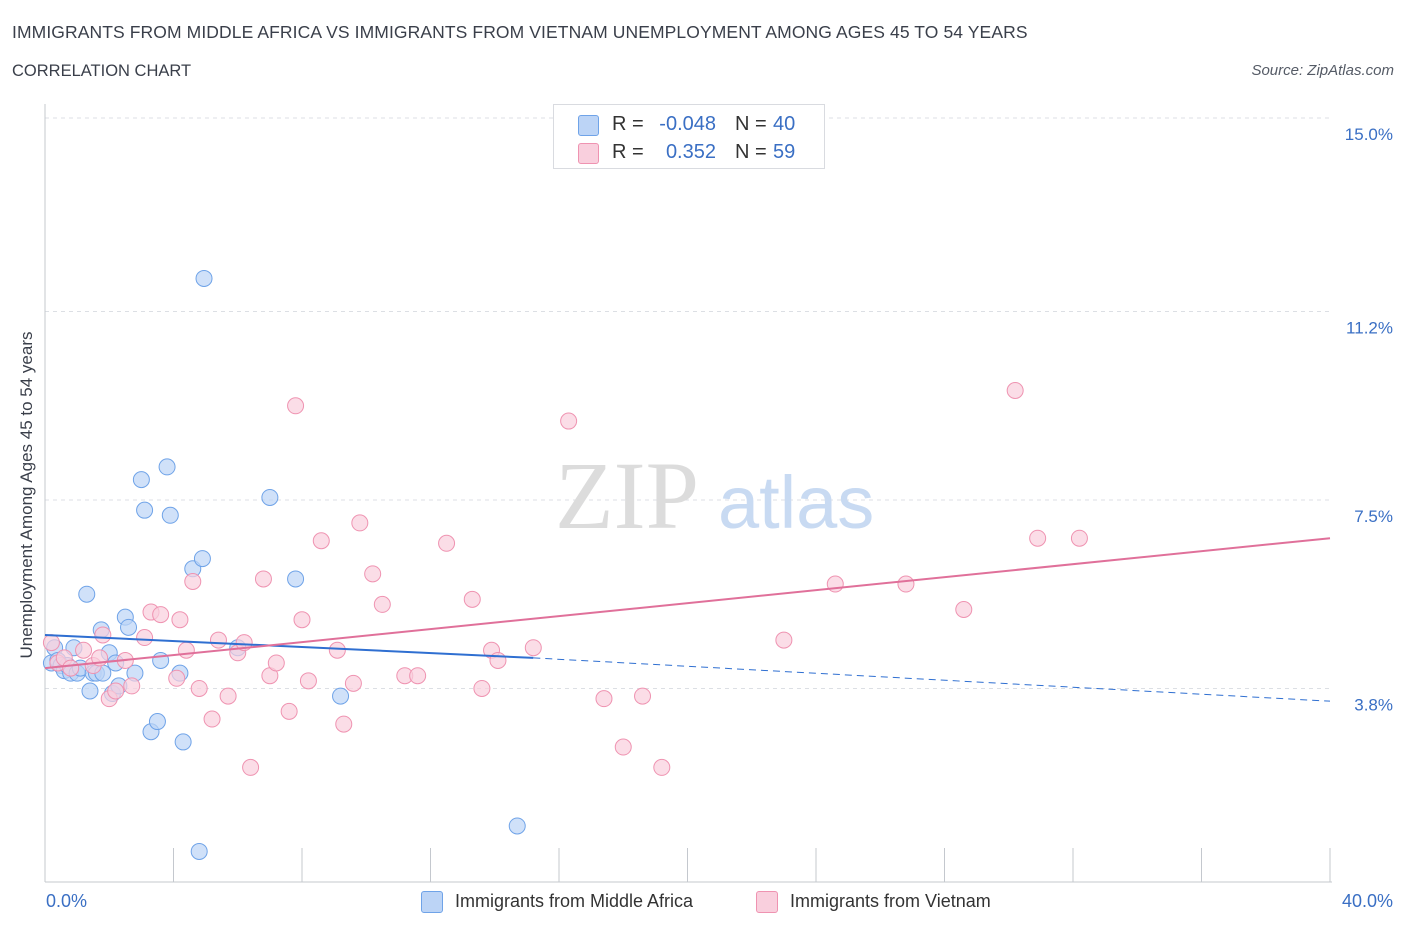 Image resolution: width=1406 pixels, height=930 pixels. What do you see at coordinates (627, 495) in the screenshot?
I see `watermark-zip: ZIP` at bounding box center [627, 495].